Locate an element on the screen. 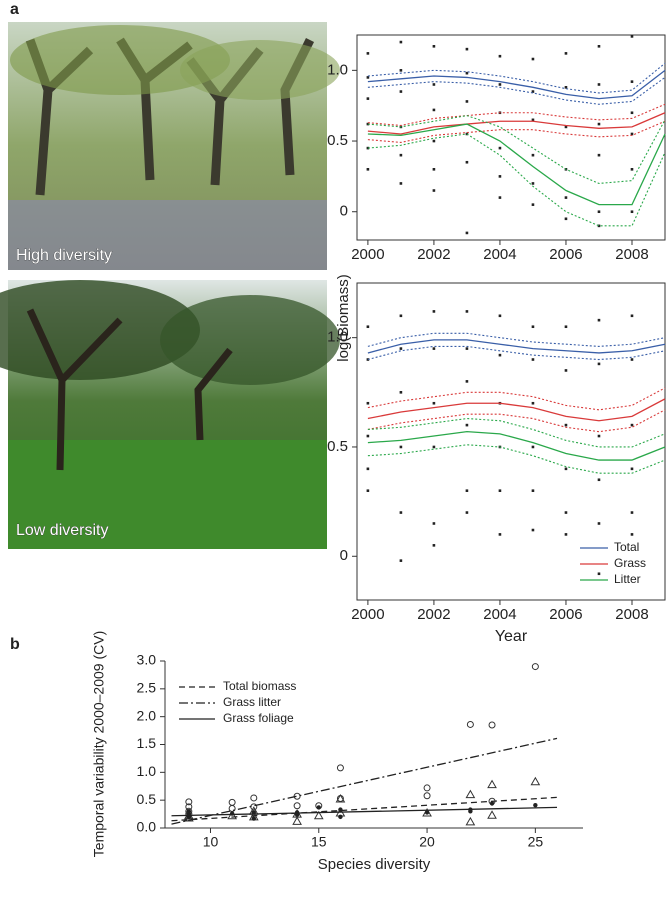  plot-frame is located at coordinates (511, 137).